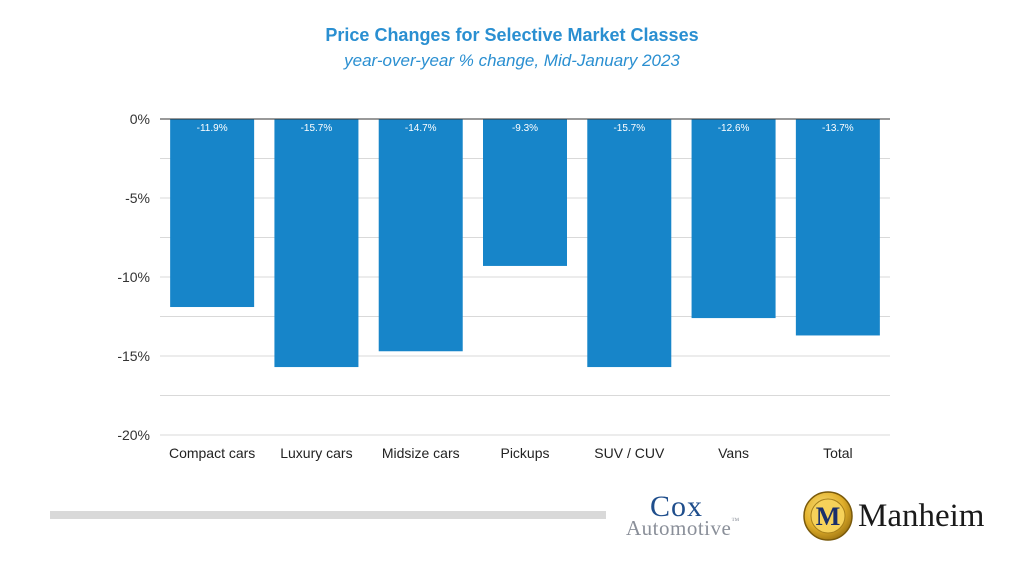  Describe the element at coordinates (677, 506) in the screenshot. I see `cox-logo-word: Cox` at that location.